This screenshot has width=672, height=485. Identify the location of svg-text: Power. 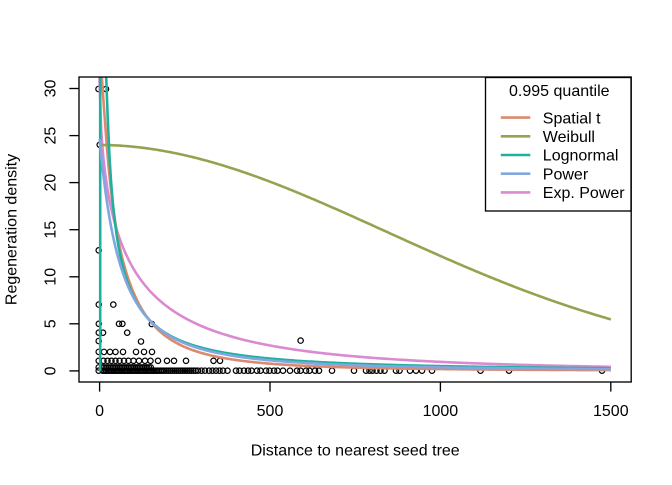
(566, 174).